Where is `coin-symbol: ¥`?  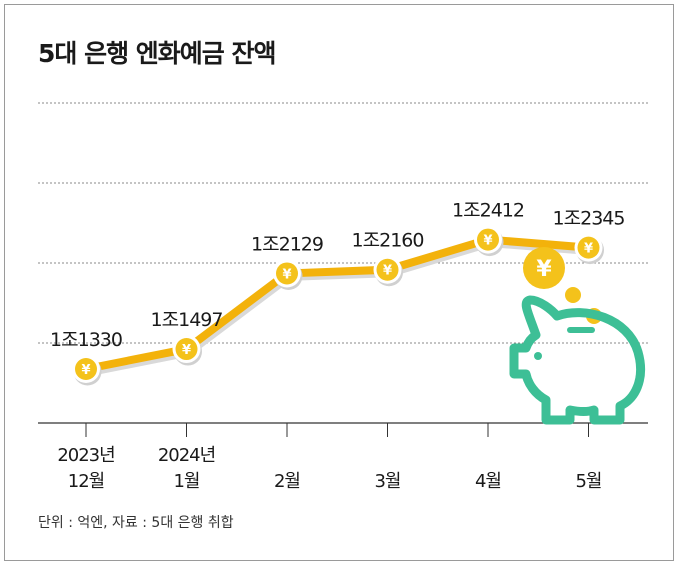
coin-symbol: ¥ is located at coordinates (544, 269).